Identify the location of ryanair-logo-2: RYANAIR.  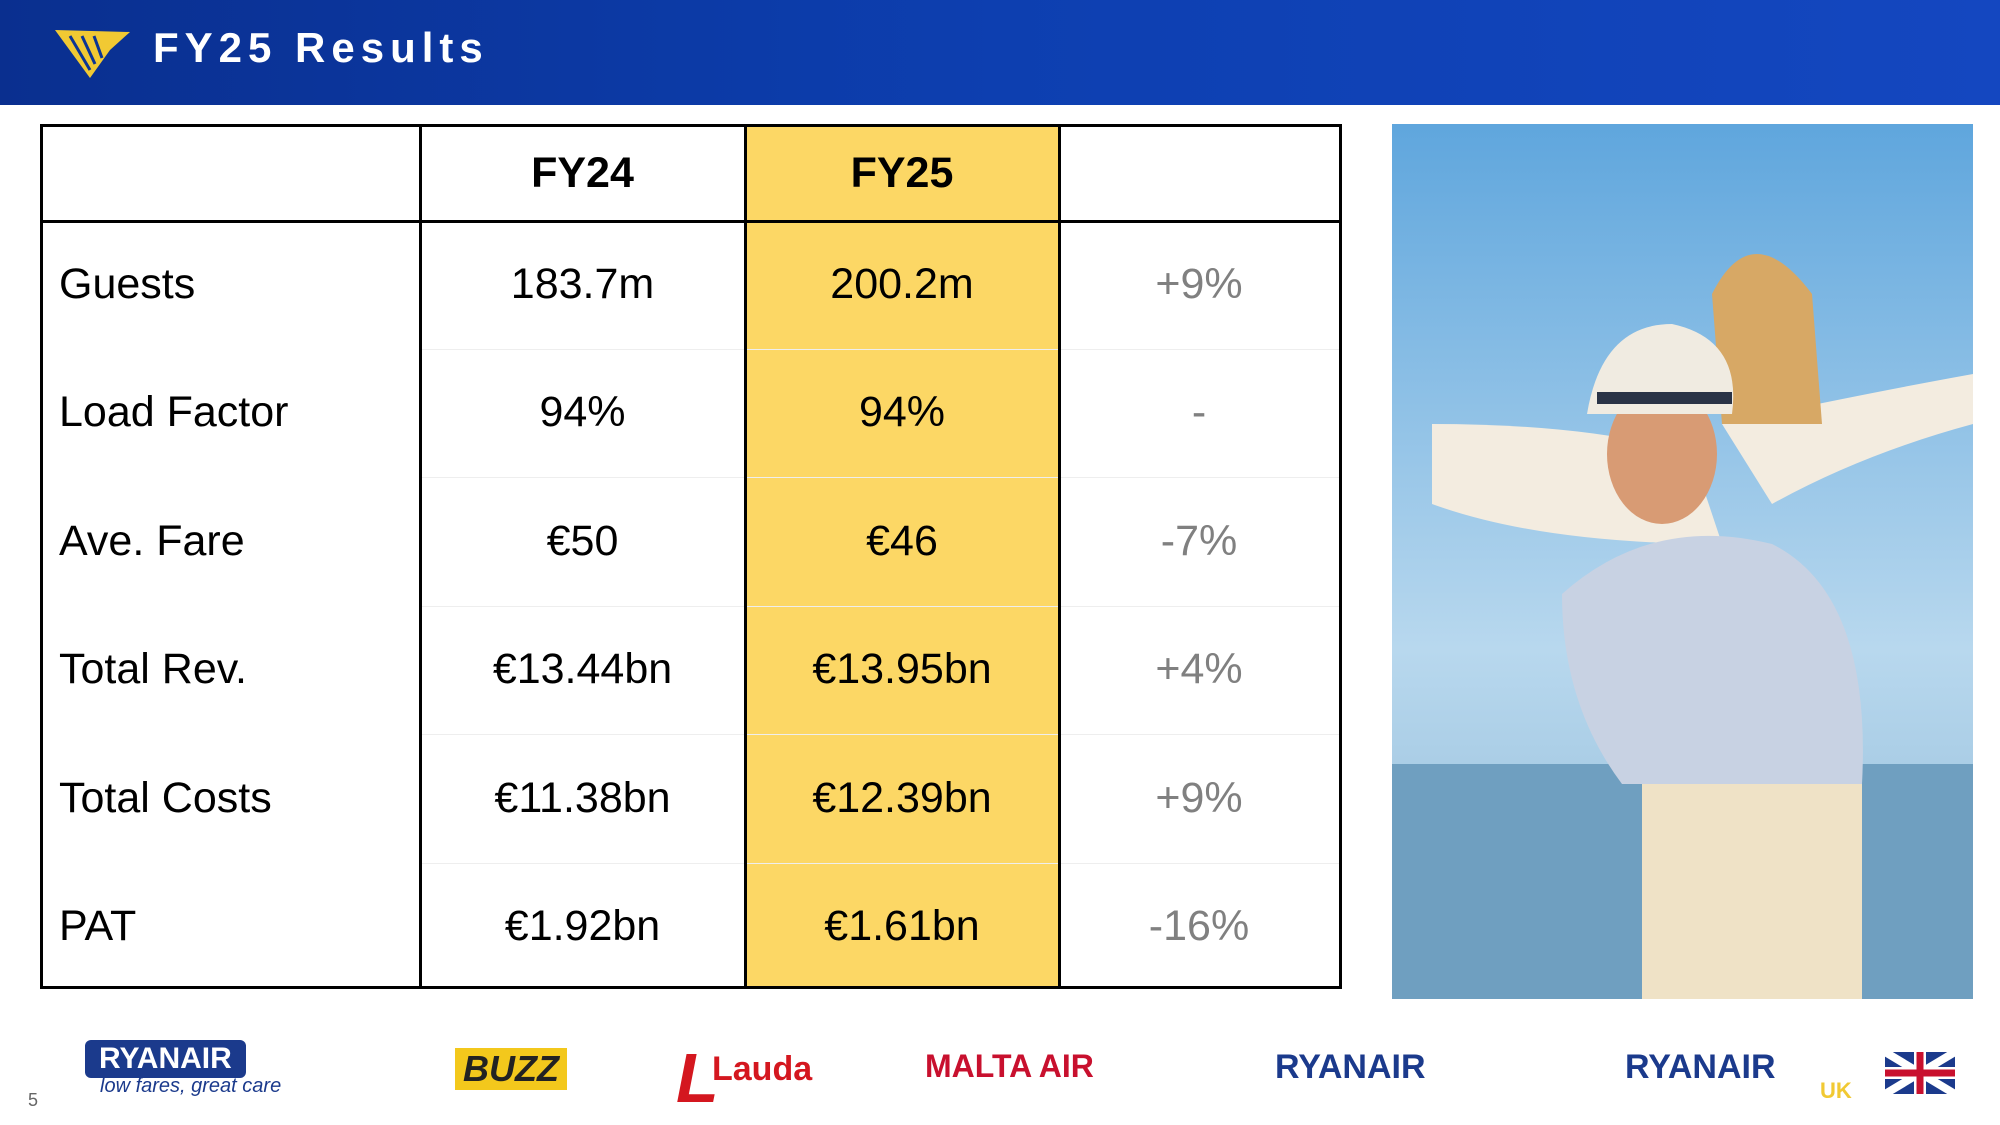
(1350, 1067).